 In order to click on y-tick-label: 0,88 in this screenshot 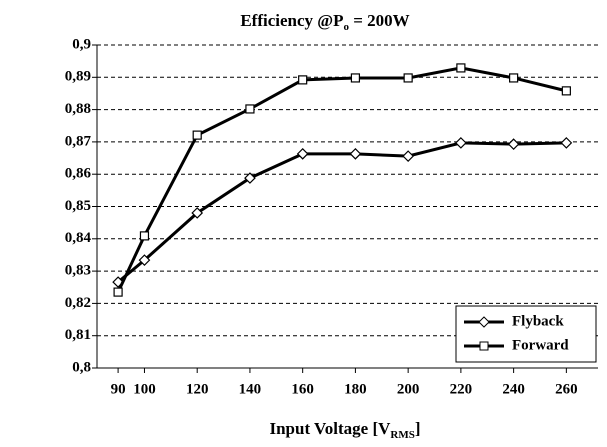, I will do `click(78, 109)`.